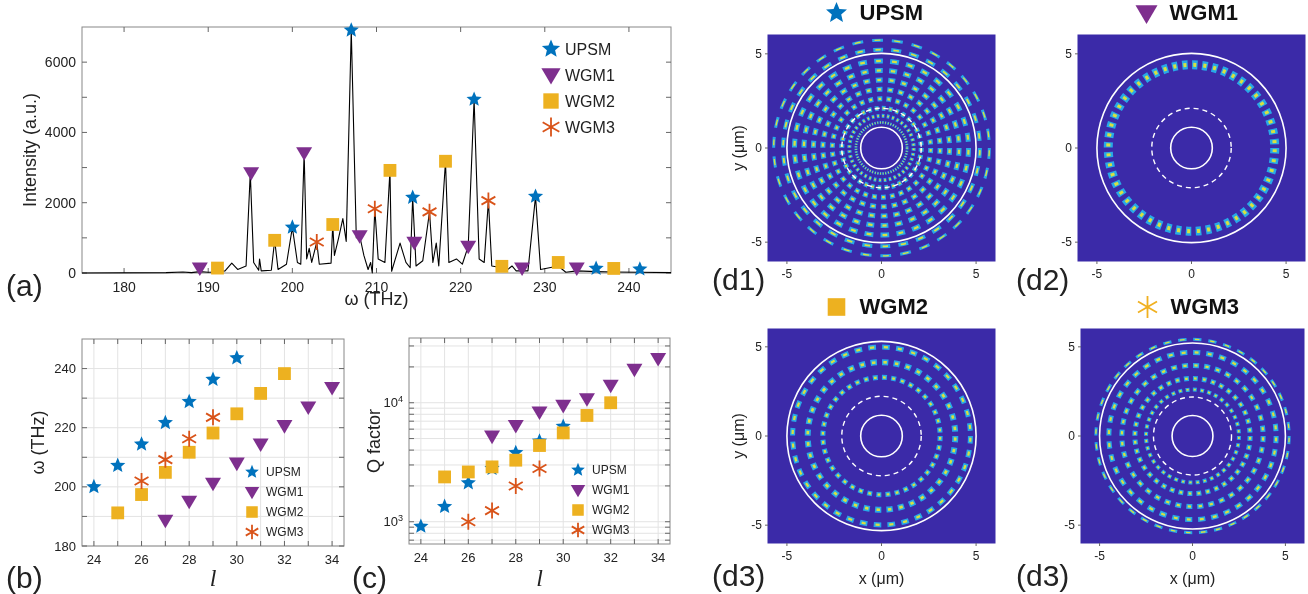 This screenshot has height=594, width=1308. What do you see at coordinates (189, 559) in the screenshot?
I see `x-tick-label: 28` at bounding box center [189, 559].